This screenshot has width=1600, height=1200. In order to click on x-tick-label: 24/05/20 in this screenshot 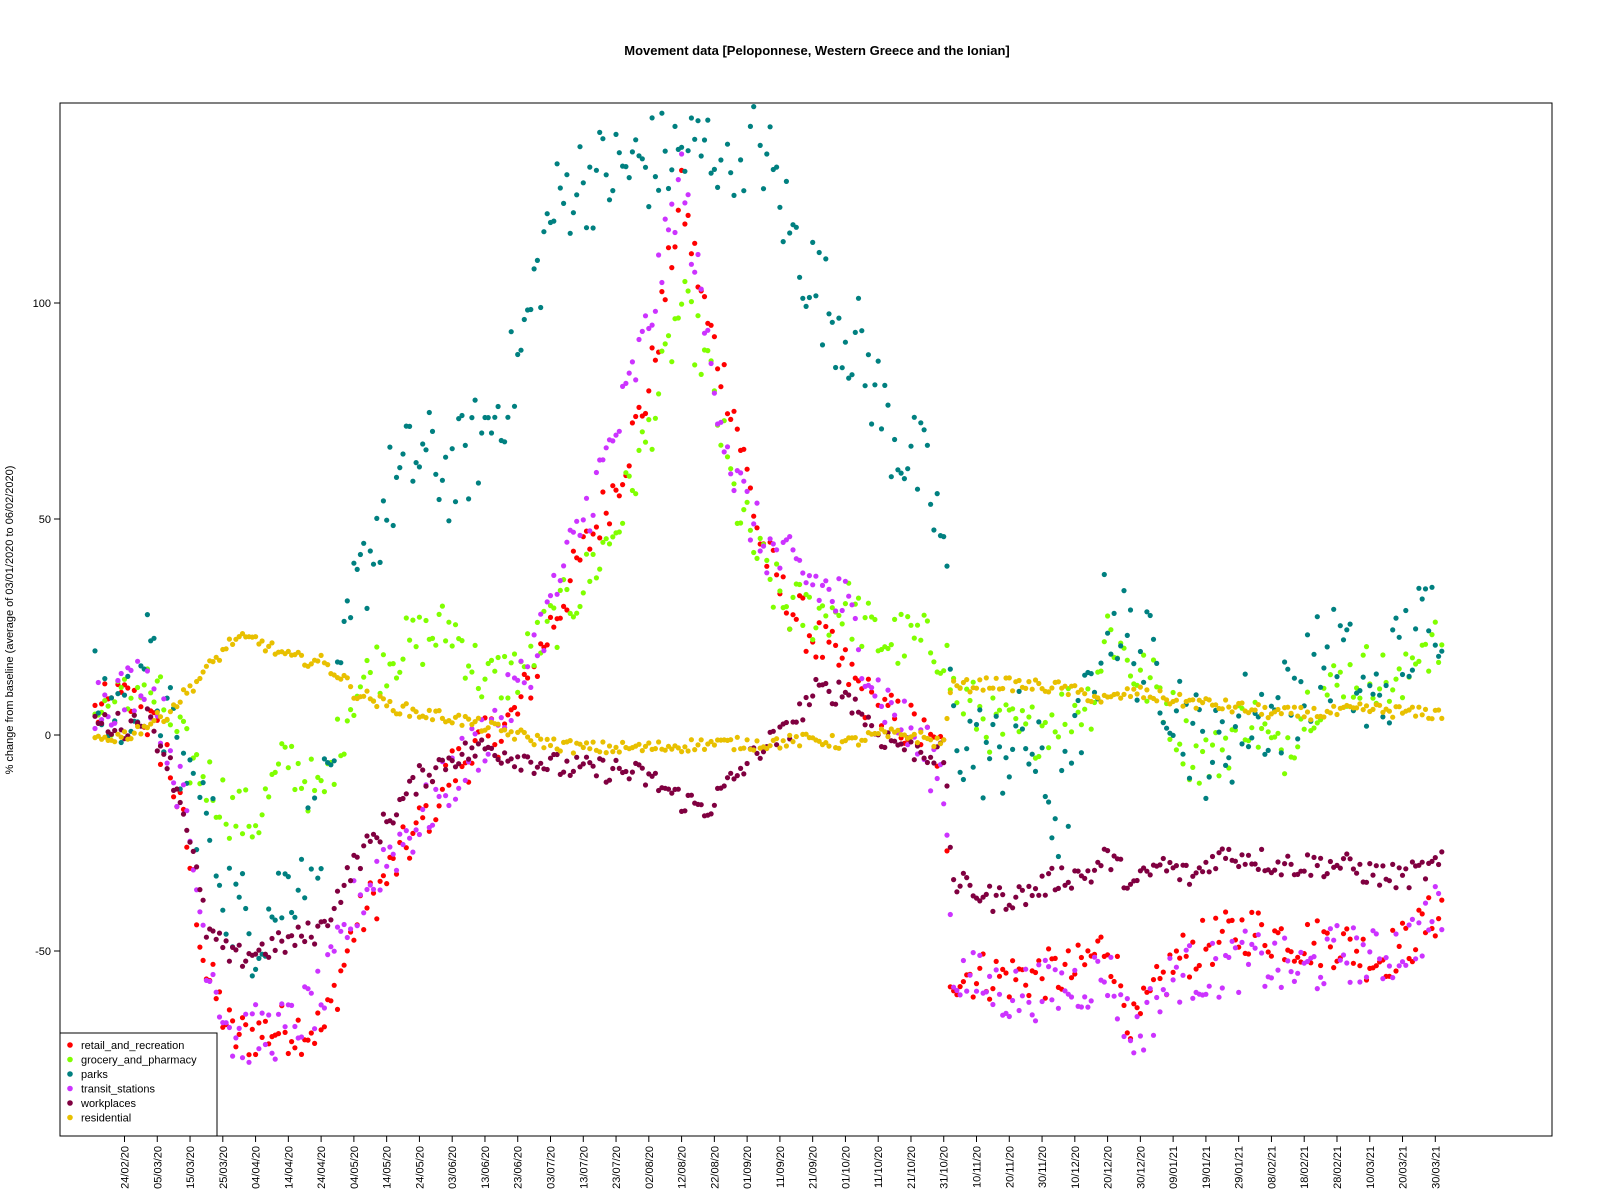, I will do `click(420, 1167)`.